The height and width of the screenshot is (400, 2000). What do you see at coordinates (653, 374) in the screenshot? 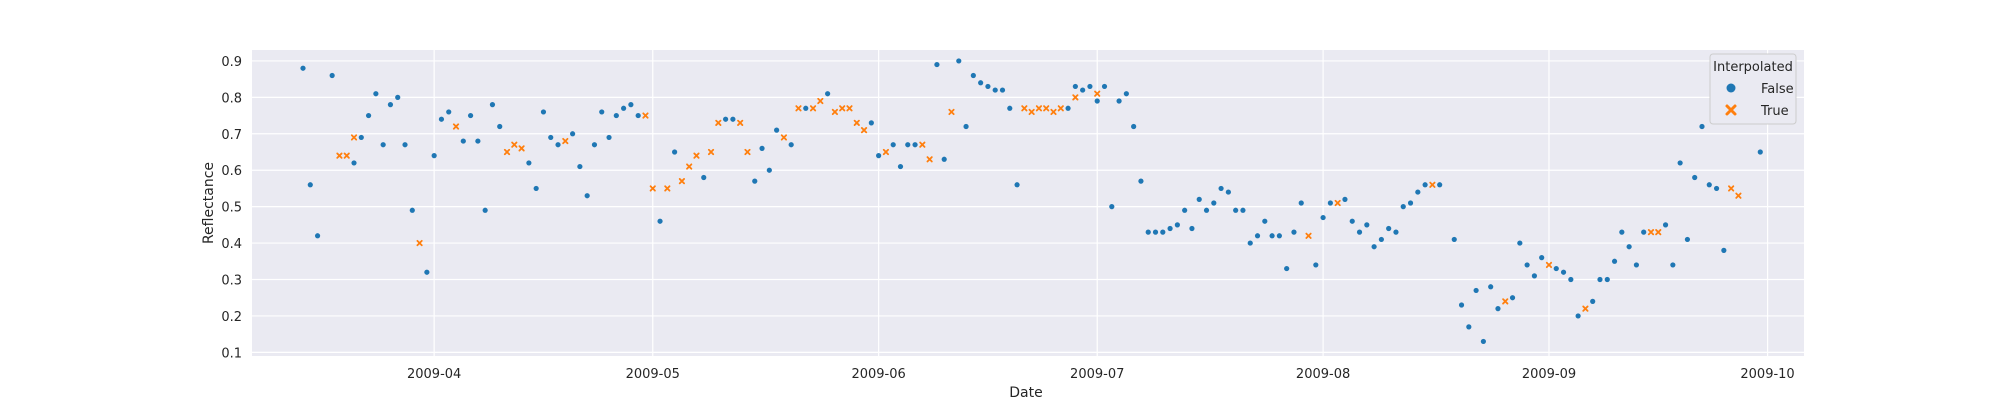
I see `x-tick-label: 2009-05` at bounding box center [653, 374].